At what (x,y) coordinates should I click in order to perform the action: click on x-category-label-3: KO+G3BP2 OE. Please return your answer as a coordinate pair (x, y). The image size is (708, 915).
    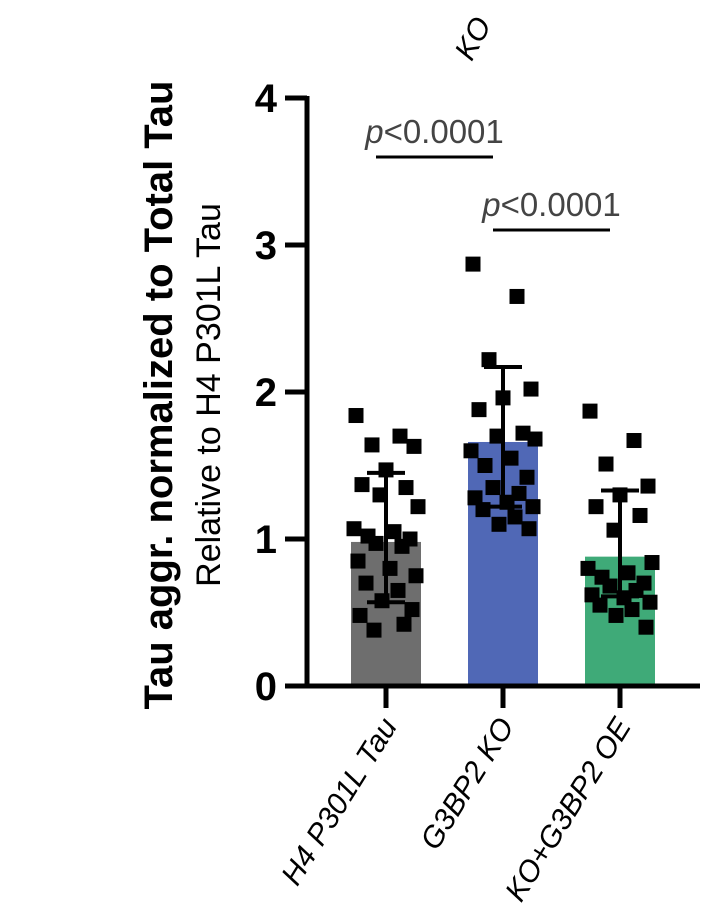
    Looking at the image, I should click on (568, 809).